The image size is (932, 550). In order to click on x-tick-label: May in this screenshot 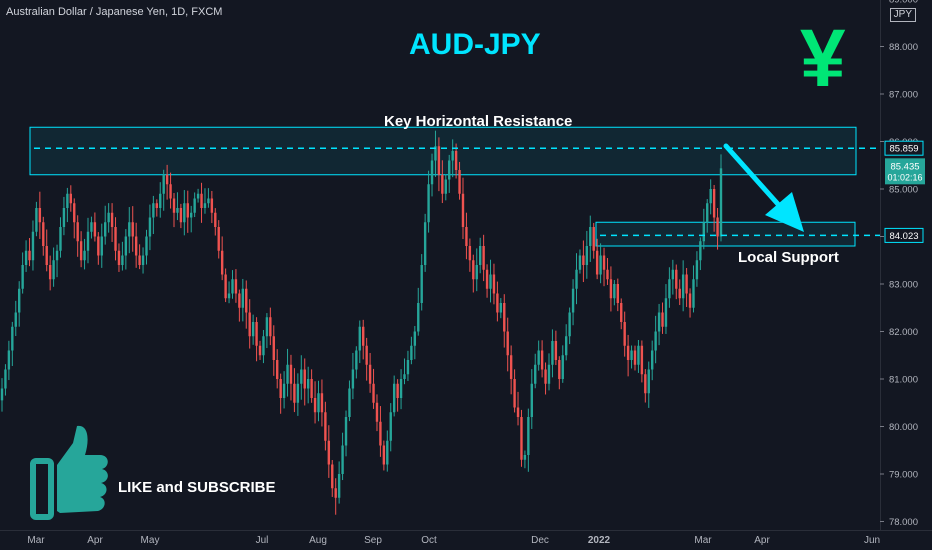, I will do `click(150, 540)`.